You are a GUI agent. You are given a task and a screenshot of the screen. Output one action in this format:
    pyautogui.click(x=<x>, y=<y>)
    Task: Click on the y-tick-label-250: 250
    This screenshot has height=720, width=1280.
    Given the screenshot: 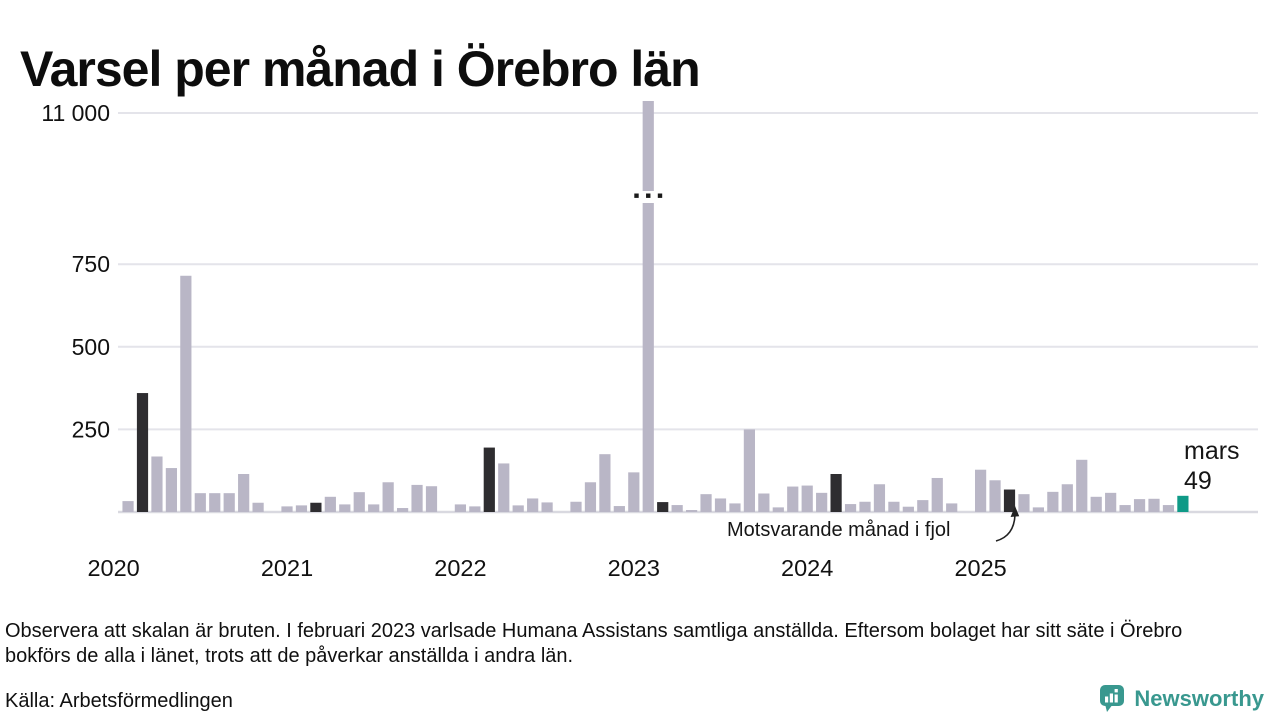 What is the action you would take?
    pyautogui.click(x=91, y=429)
    